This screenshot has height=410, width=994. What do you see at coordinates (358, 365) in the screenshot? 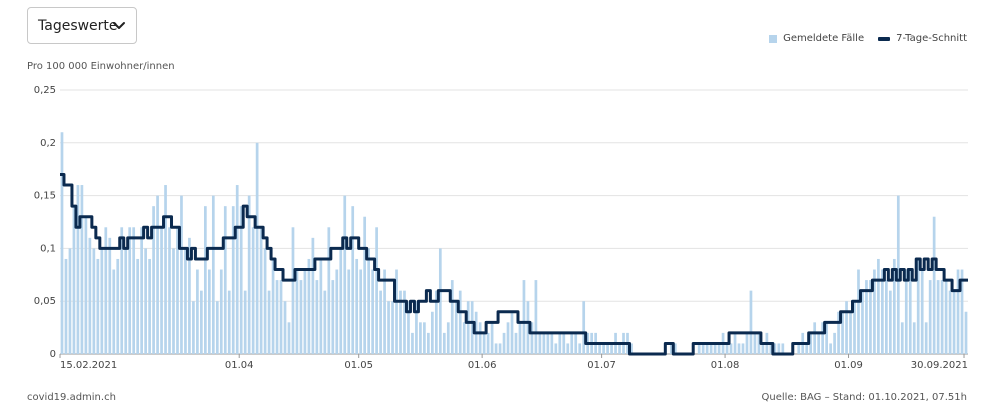
I see `x-tick-label: 01.05` at bounding box center [358, 365].